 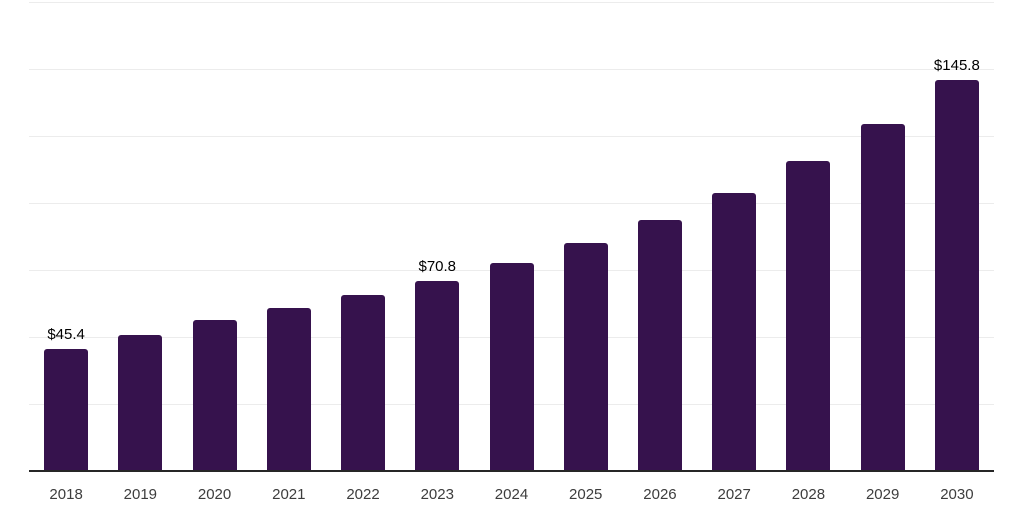 I want to click on x-tick-label-2029: 2029, so click(x=882, y=494).